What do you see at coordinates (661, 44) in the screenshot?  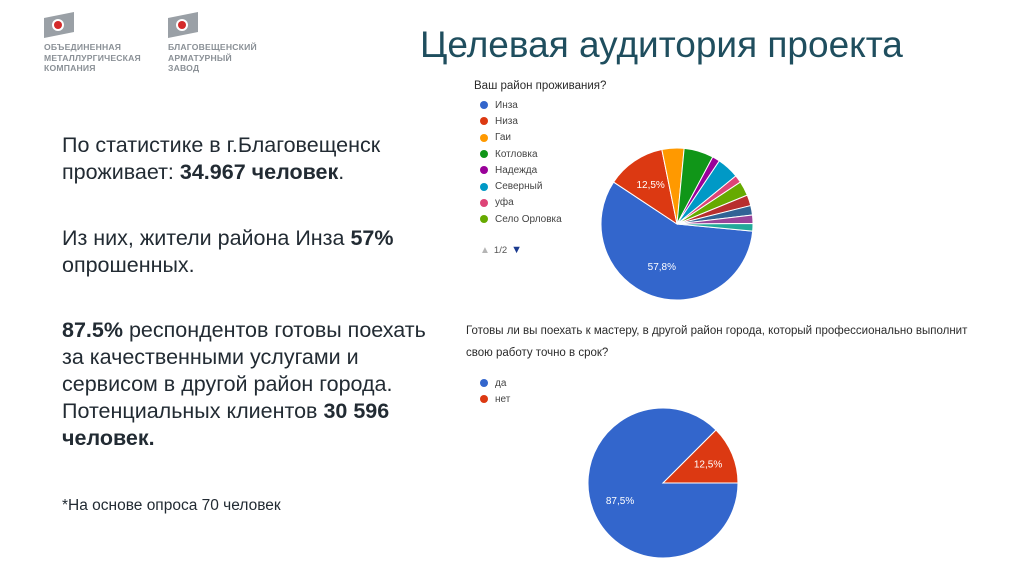 I see `page-title: Целевая аудитория проекта` at bounding box center [661, 44].